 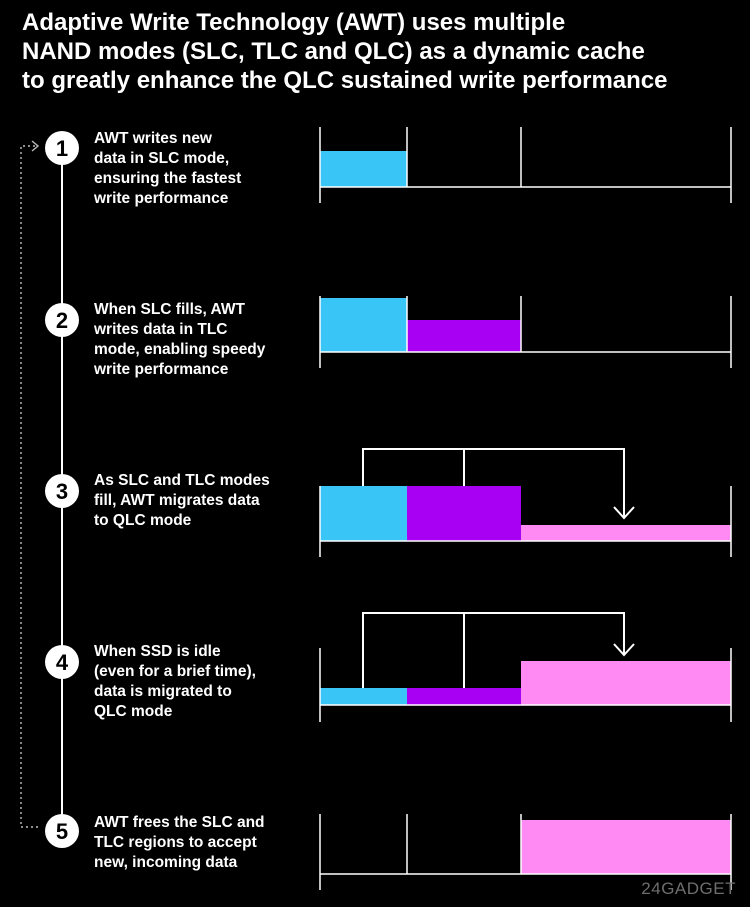 What do you see at coordinates (688, 888) in the screenshot?
I see `watermark: 24GADGET` at bounding box center [688, 888].